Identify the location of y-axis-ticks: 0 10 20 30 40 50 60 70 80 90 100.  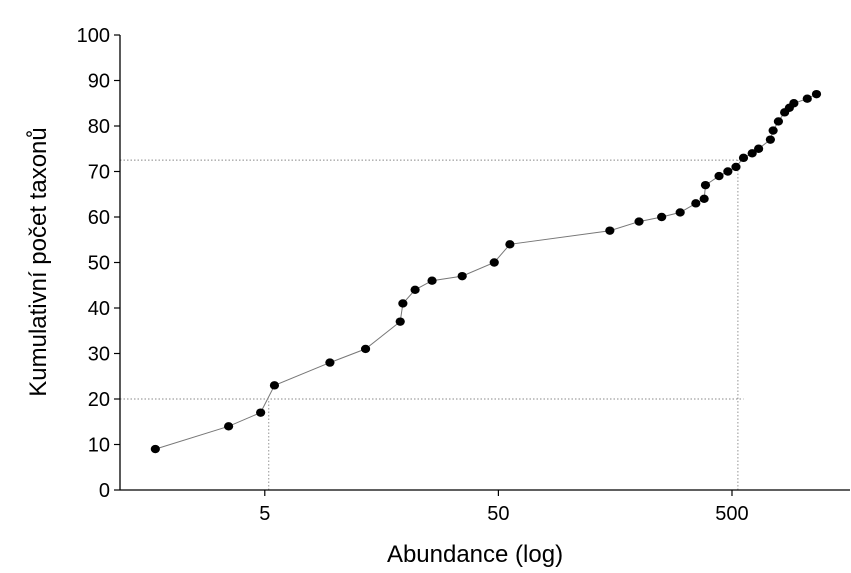
(98, 263).